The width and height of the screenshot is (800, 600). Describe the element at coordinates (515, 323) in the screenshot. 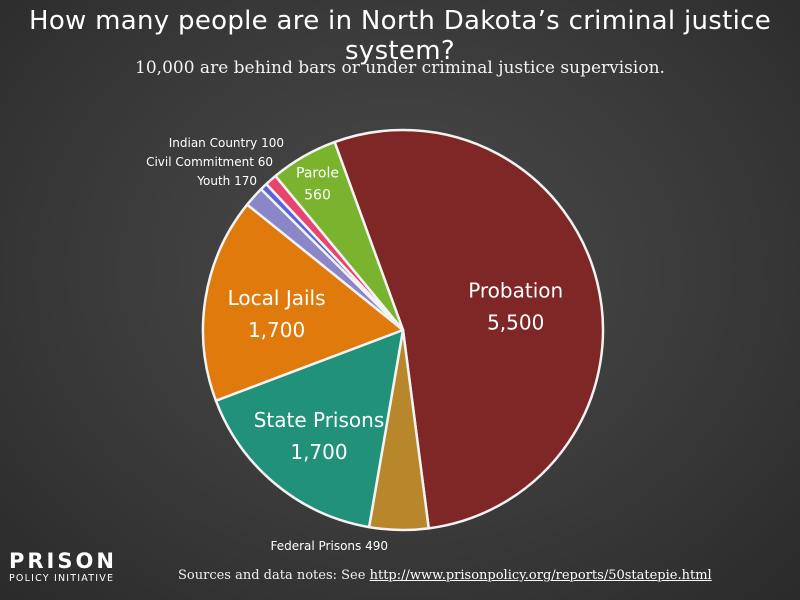

I see `slice-value-probation: 5,500` at that location.